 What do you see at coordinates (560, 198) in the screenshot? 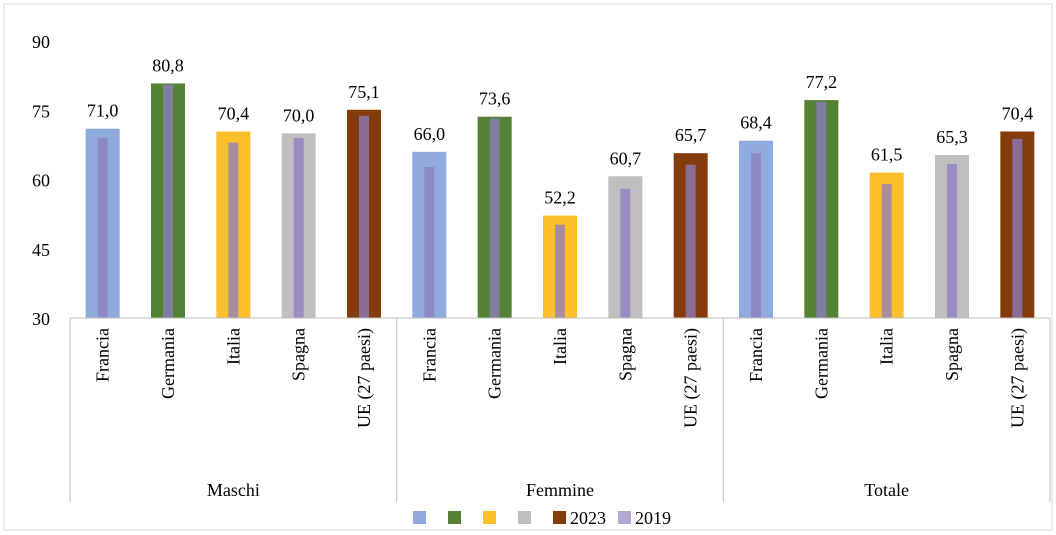
I see `data-label: 52,2` at bounding box center [560, 198].